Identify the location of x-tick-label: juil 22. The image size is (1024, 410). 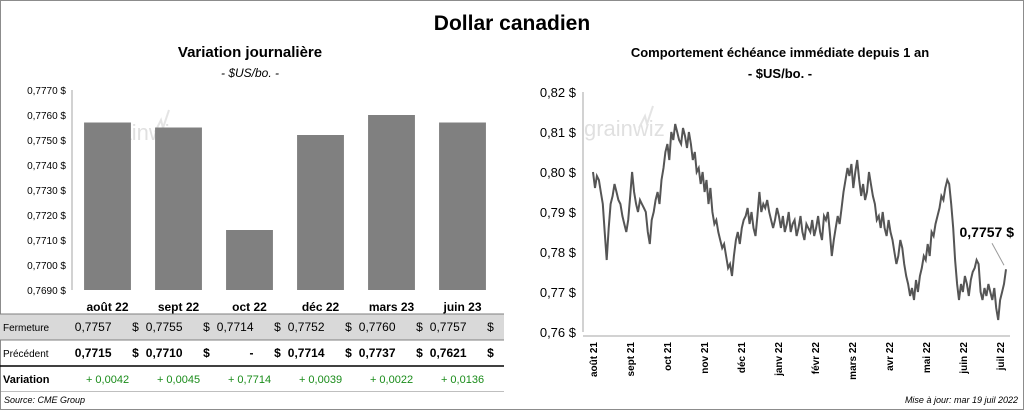
(1001, 357).